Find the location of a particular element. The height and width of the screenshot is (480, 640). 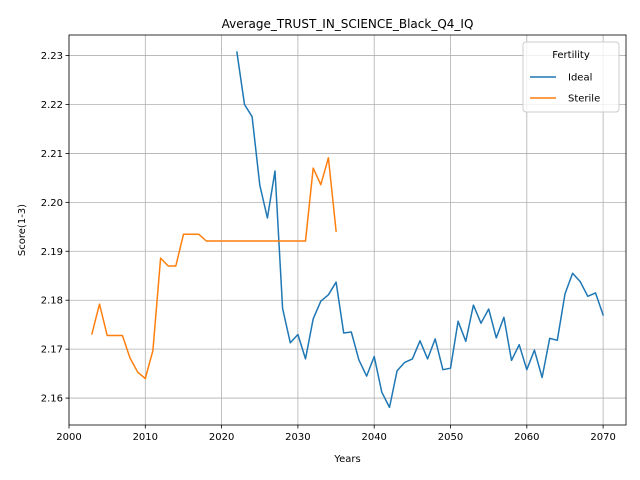

x-tick-label: 2020 is located at coordinates (221, 437).